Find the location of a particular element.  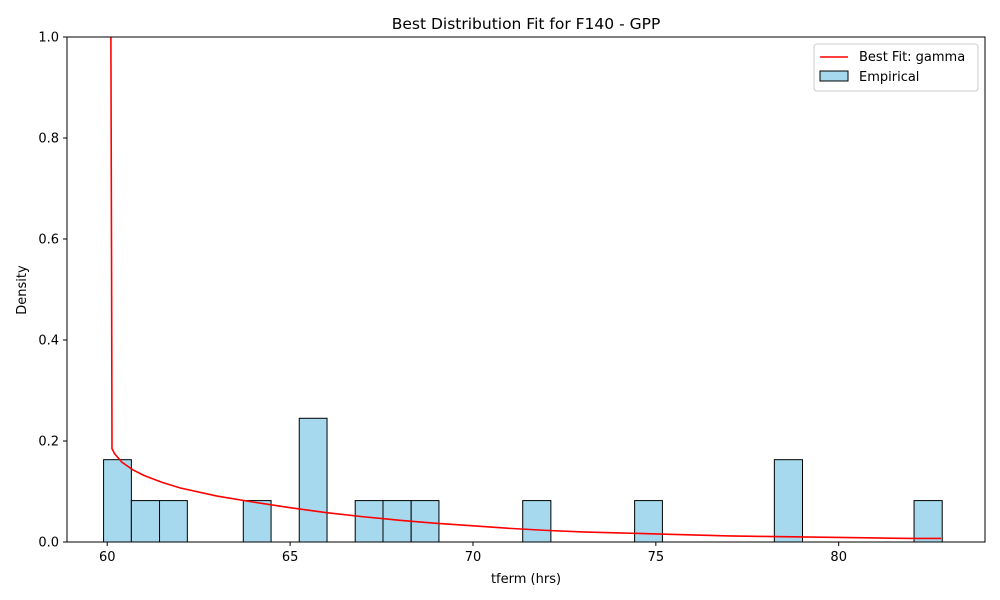

legend: Best Fit: gamma Empirical is located at coordinates (896, 67).